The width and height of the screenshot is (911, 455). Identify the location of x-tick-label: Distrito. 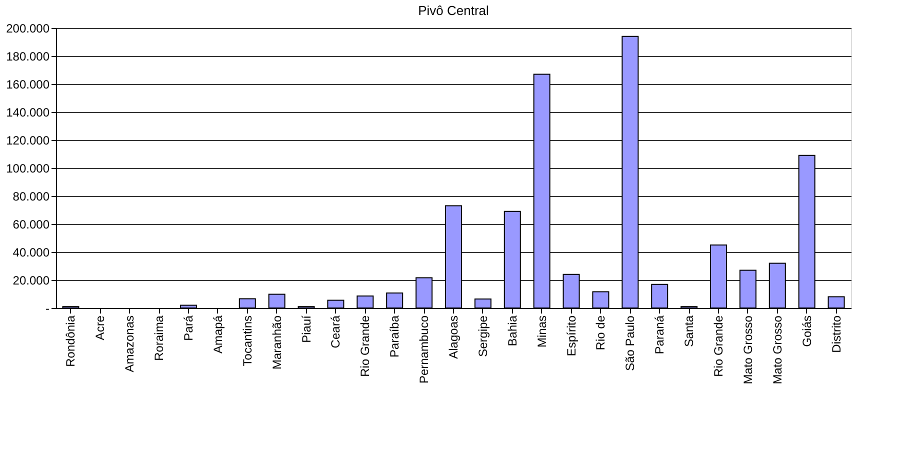
(836, 334).